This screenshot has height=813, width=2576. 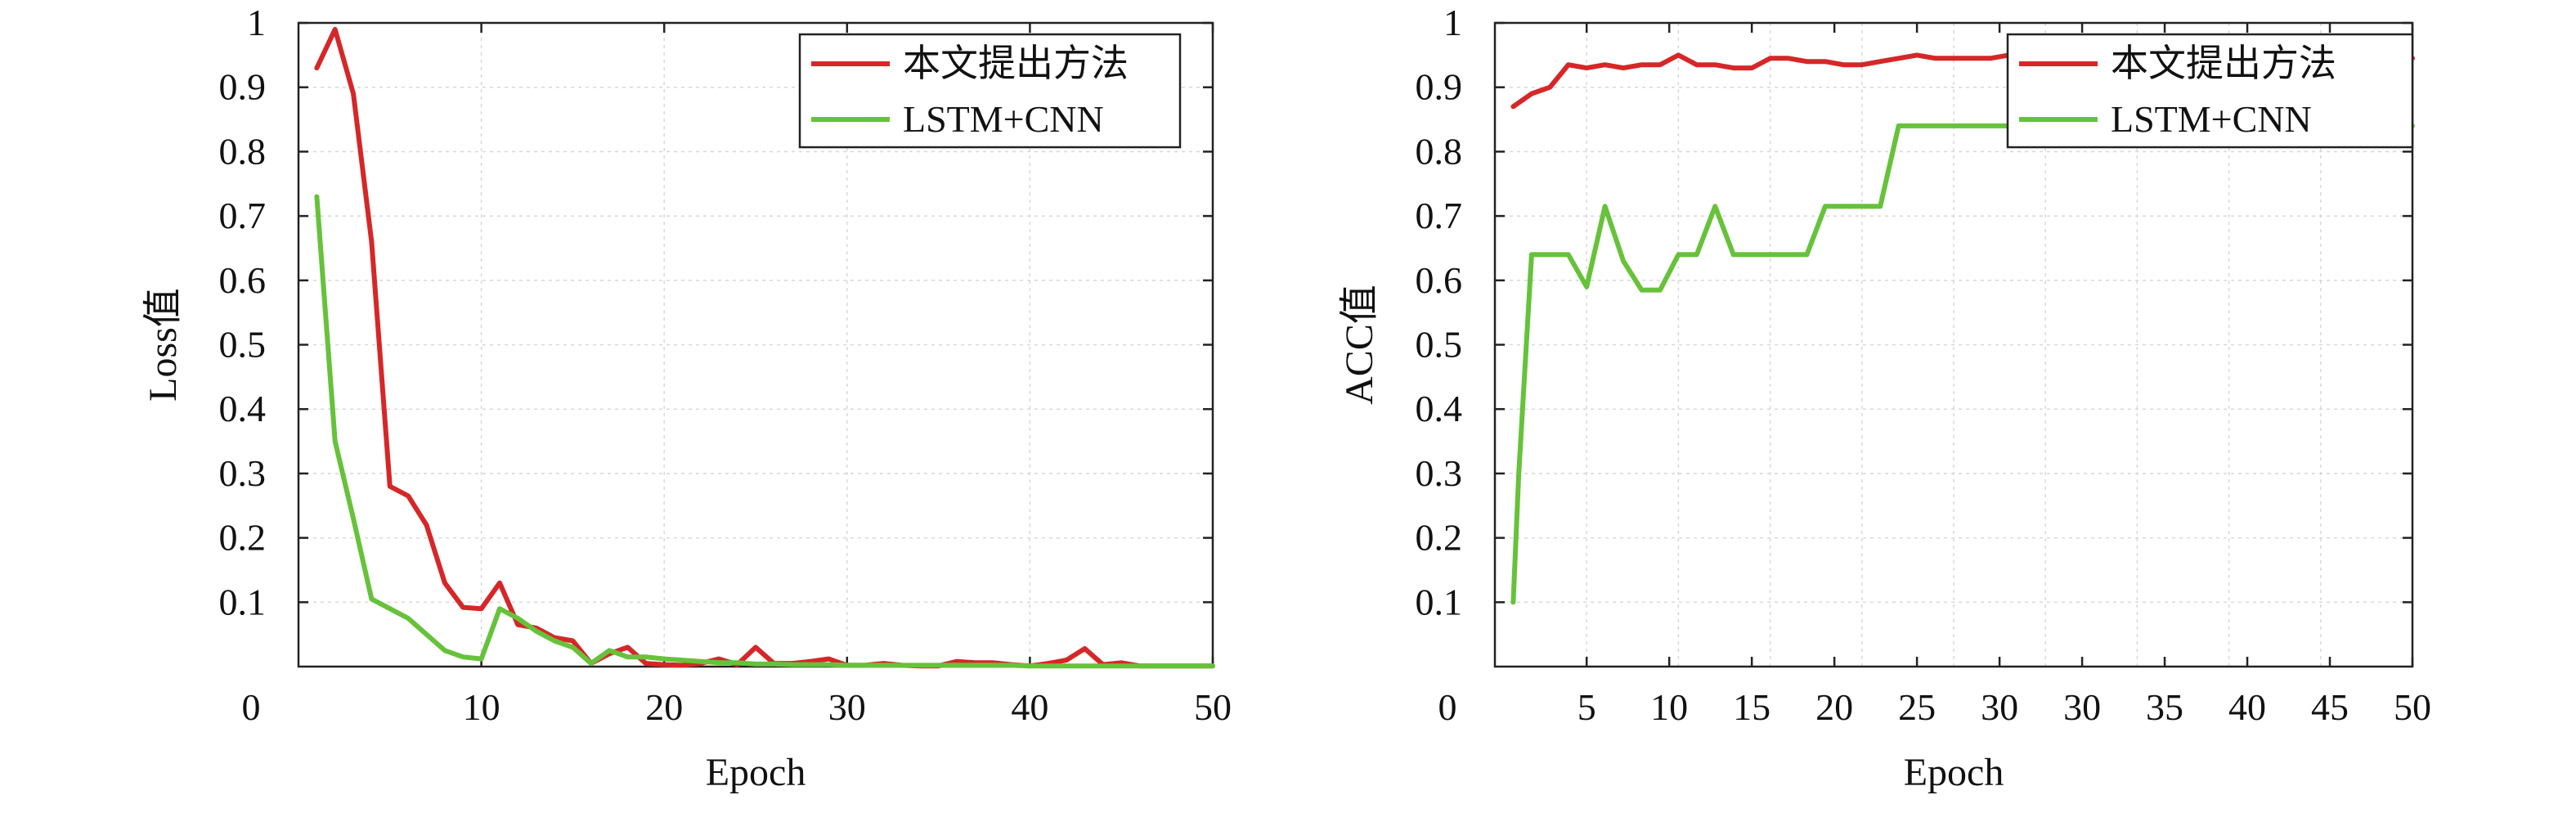 What do you see at coordinates (1359, 345) in the screenshot?
I see `acc-y-axis-title: ACC值` at bounding box center [1359, 345].